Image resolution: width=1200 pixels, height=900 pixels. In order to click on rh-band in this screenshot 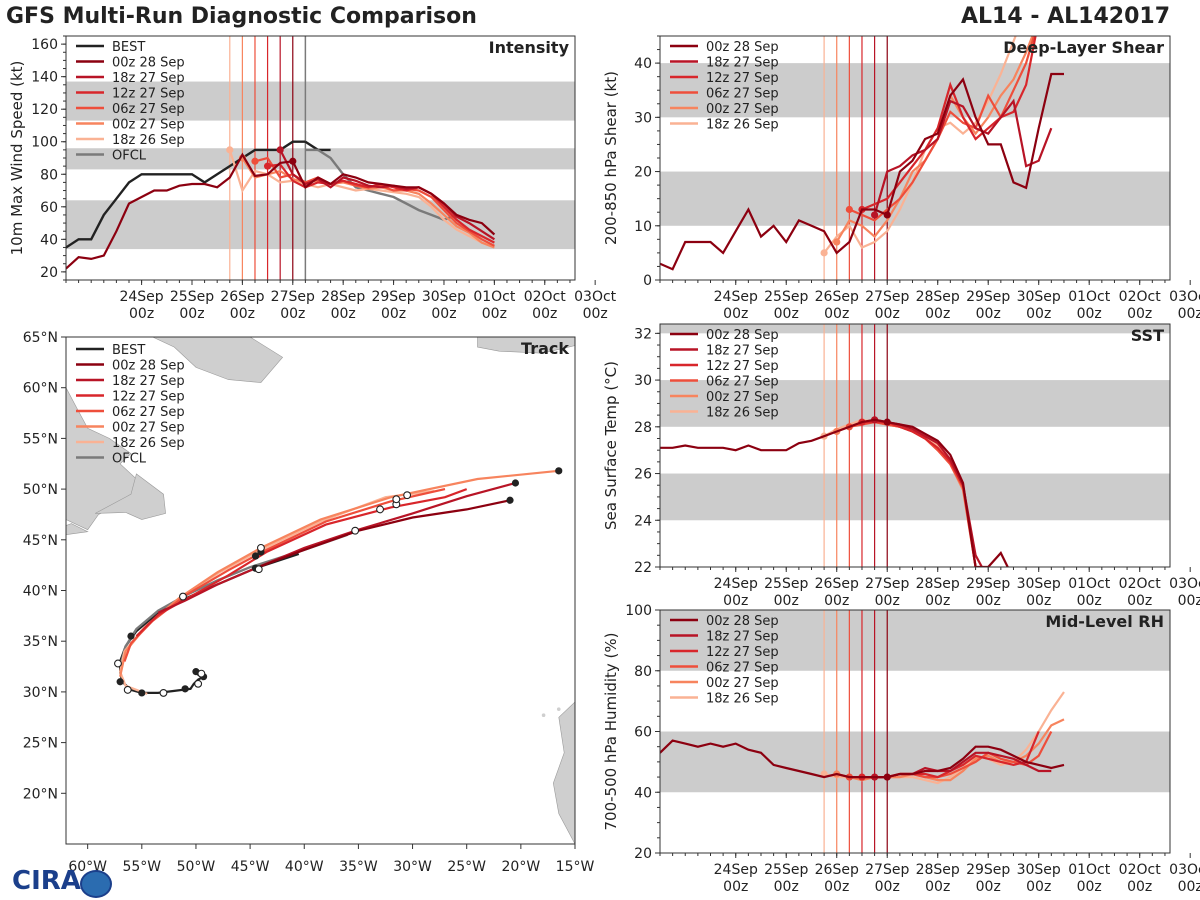, I will do `click(915, 762)`.